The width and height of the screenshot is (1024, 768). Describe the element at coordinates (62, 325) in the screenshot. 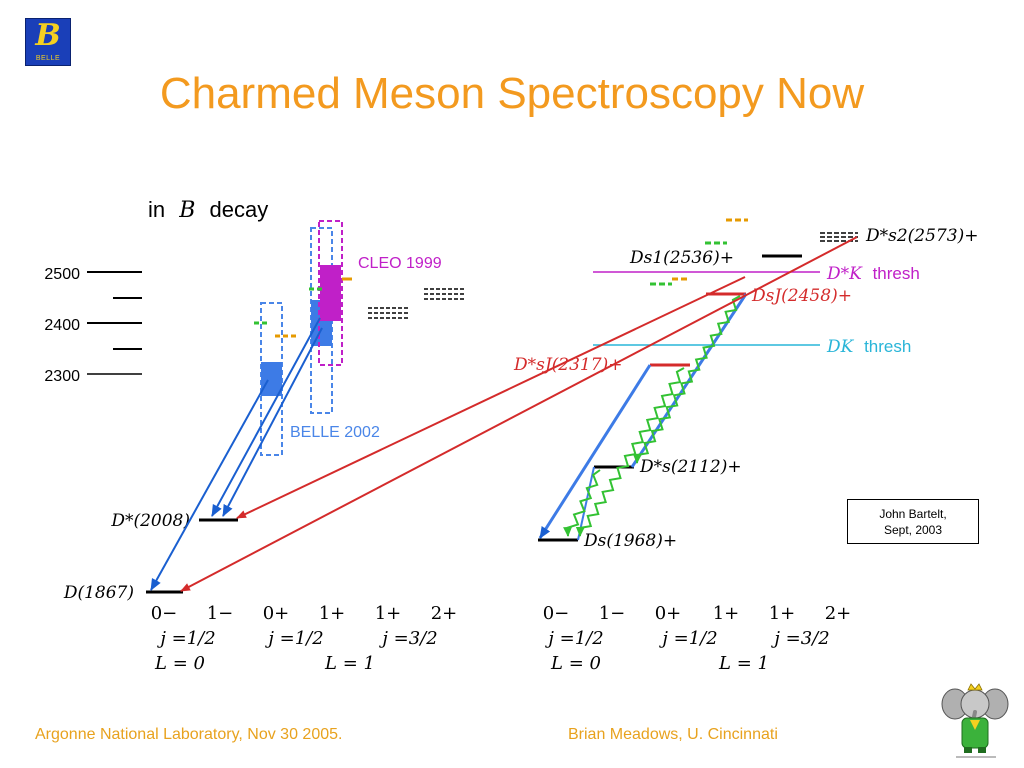

I see `tick-label-2400: 2400` at that location.